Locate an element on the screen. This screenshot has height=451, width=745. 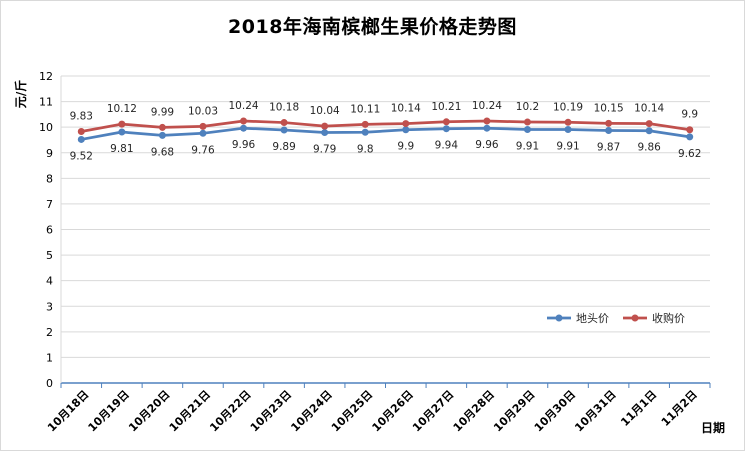
data-label: 10.11 is located at coordinates (365, 109).